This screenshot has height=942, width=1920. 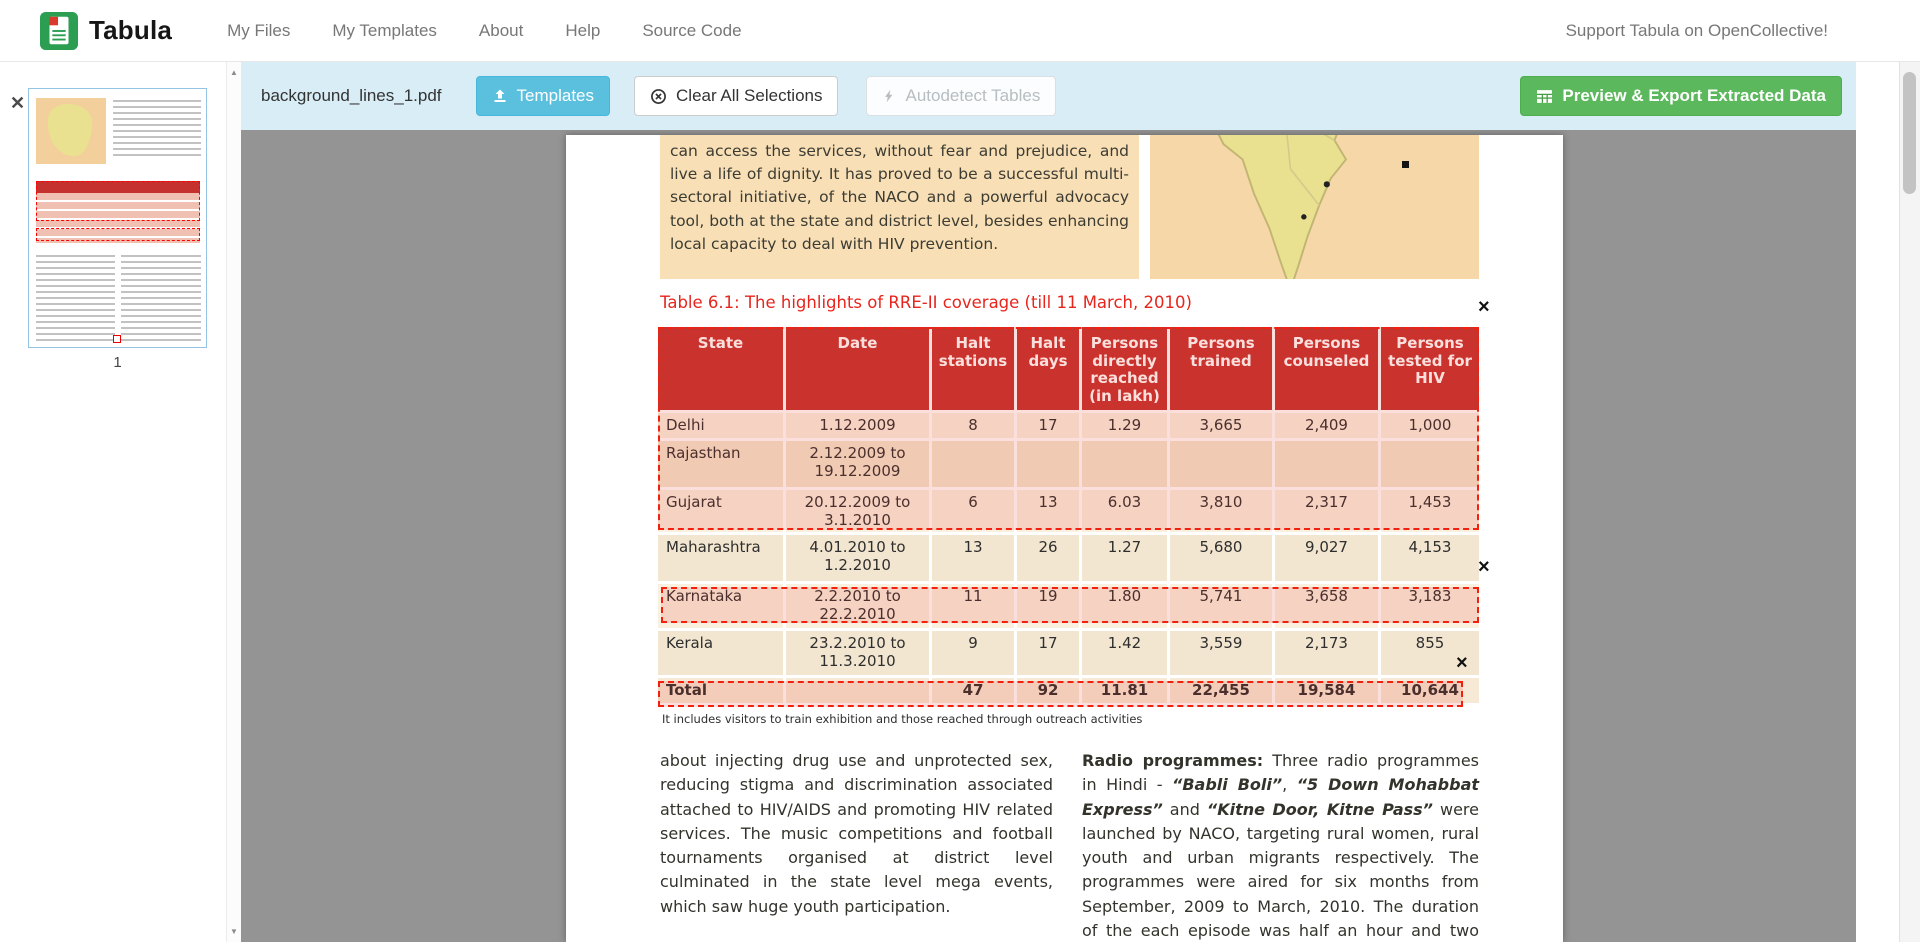 I want to click on table-cell: 1.29, so click(x=1126, y=427).